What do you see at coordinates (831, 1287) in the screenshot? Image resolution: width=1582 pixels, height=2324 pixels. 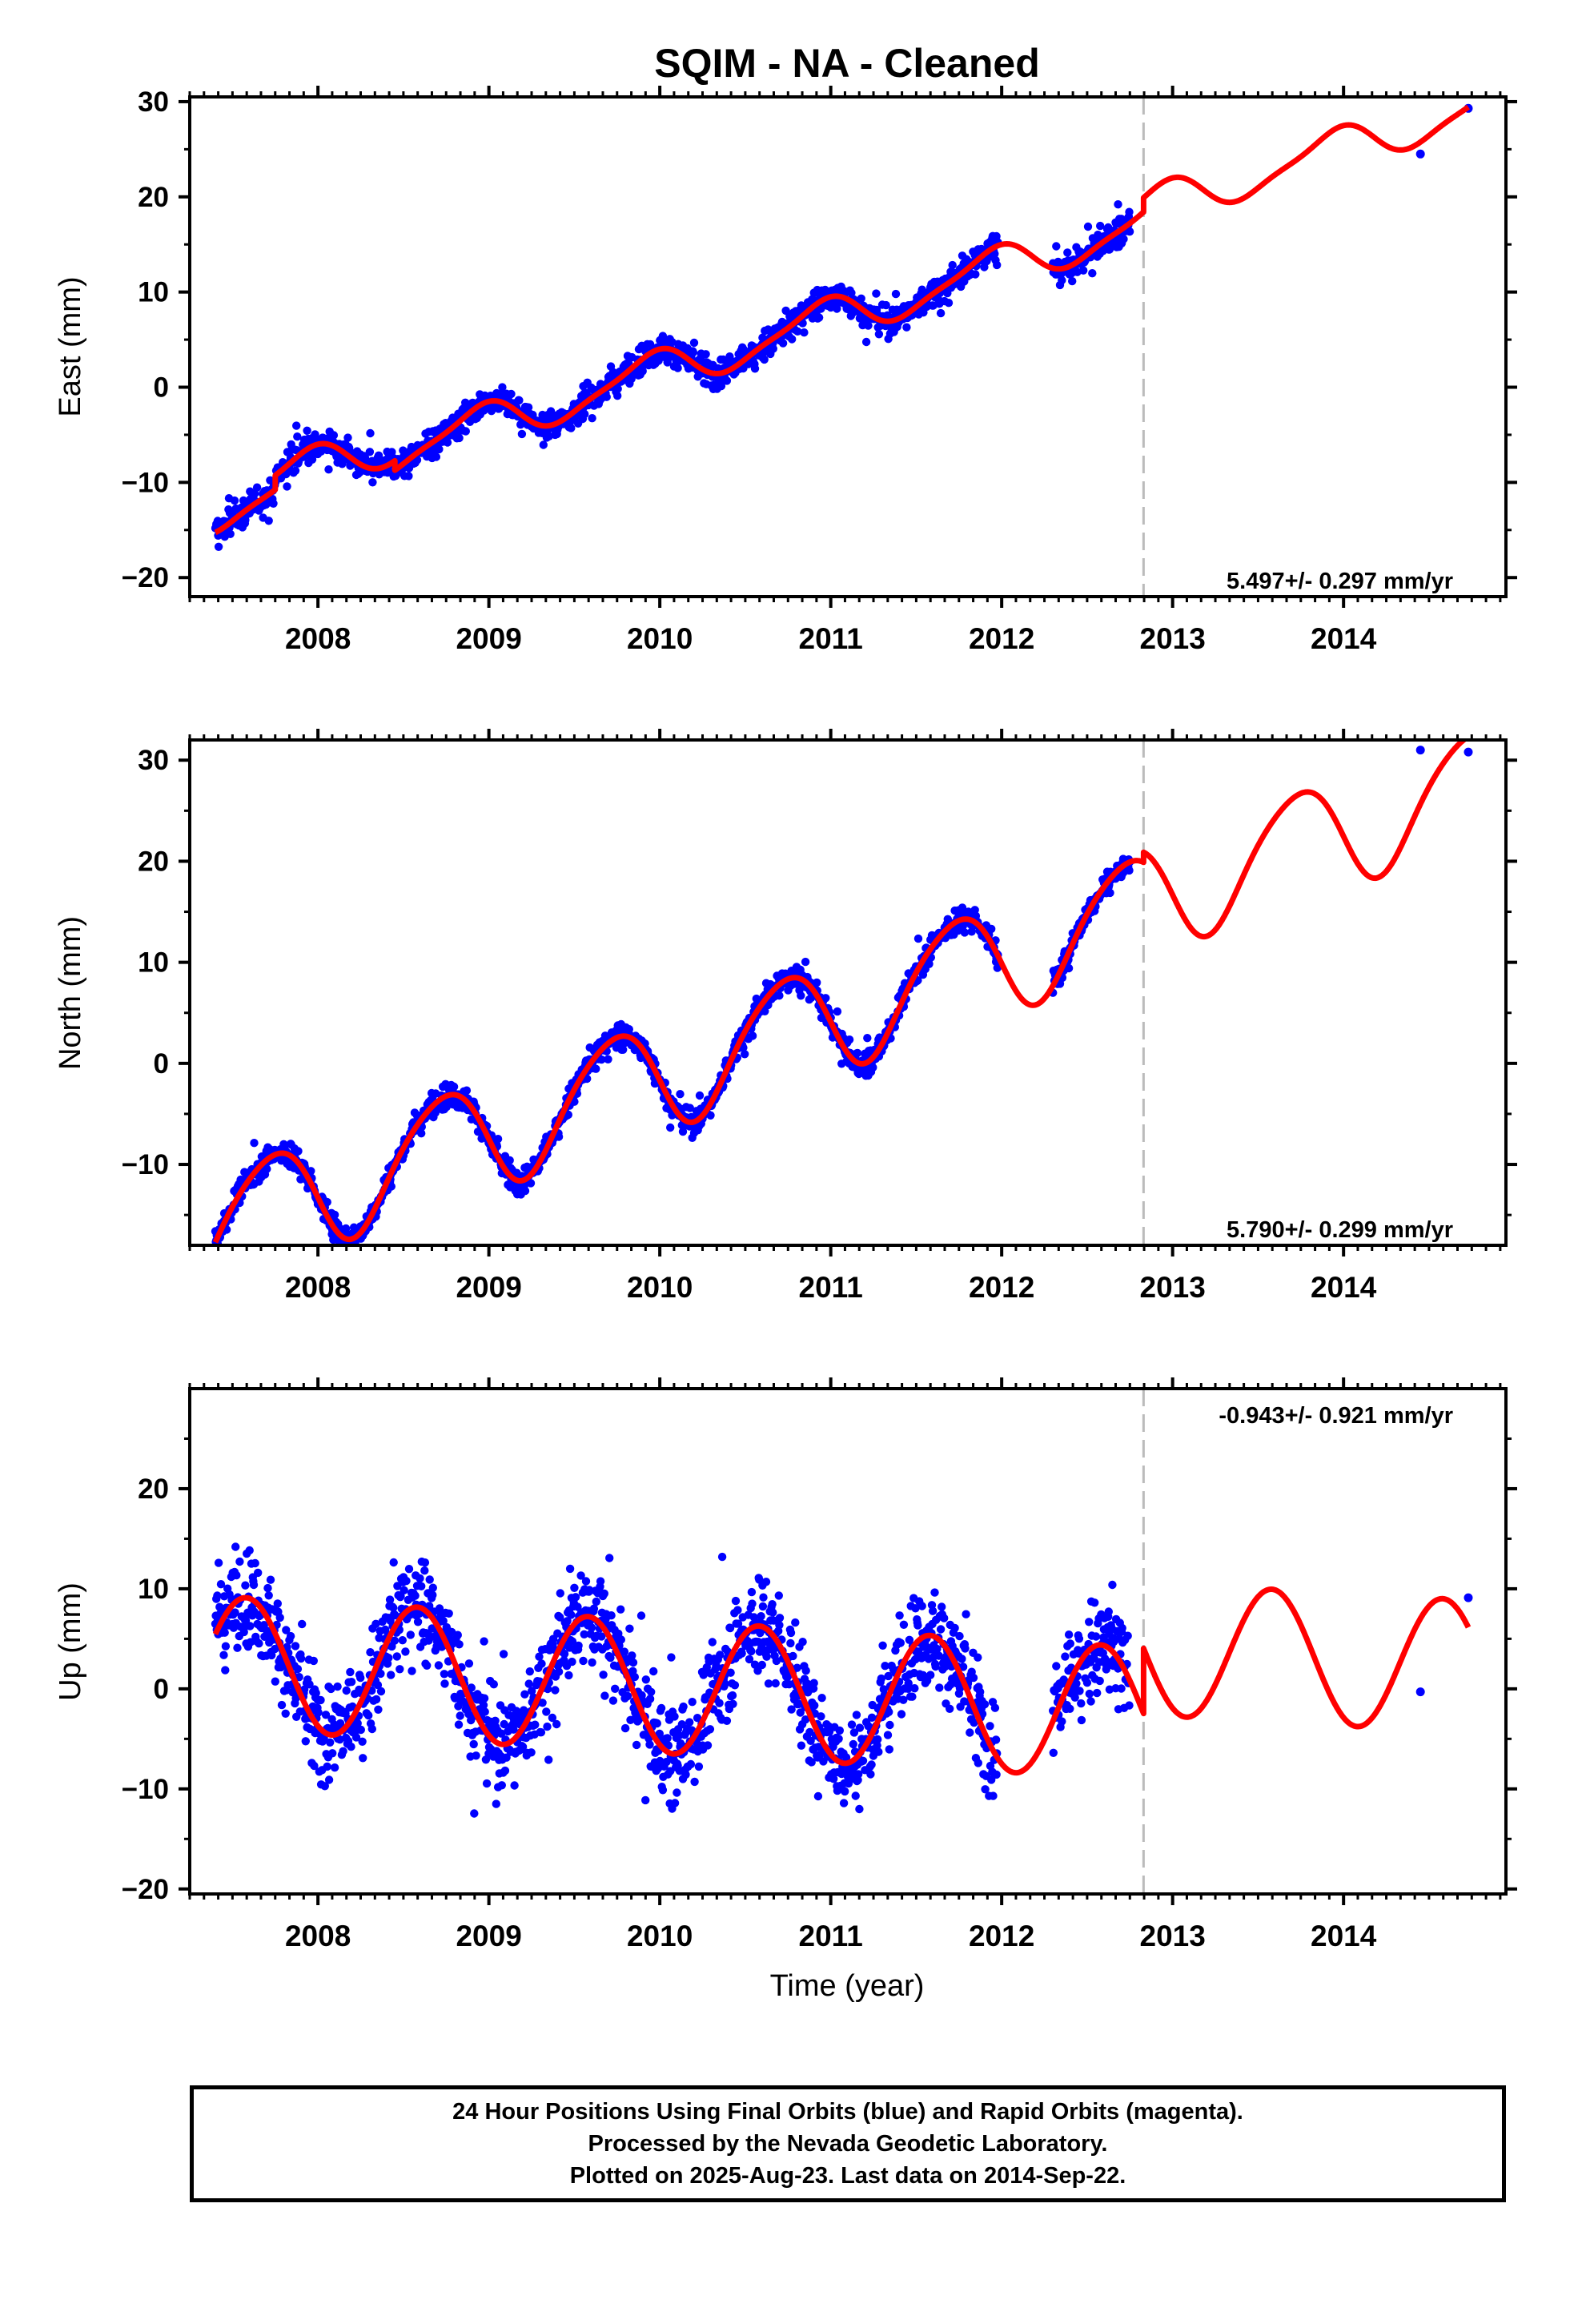 I see `x-tick-label: 2011` at bounding box center [831, 1287].